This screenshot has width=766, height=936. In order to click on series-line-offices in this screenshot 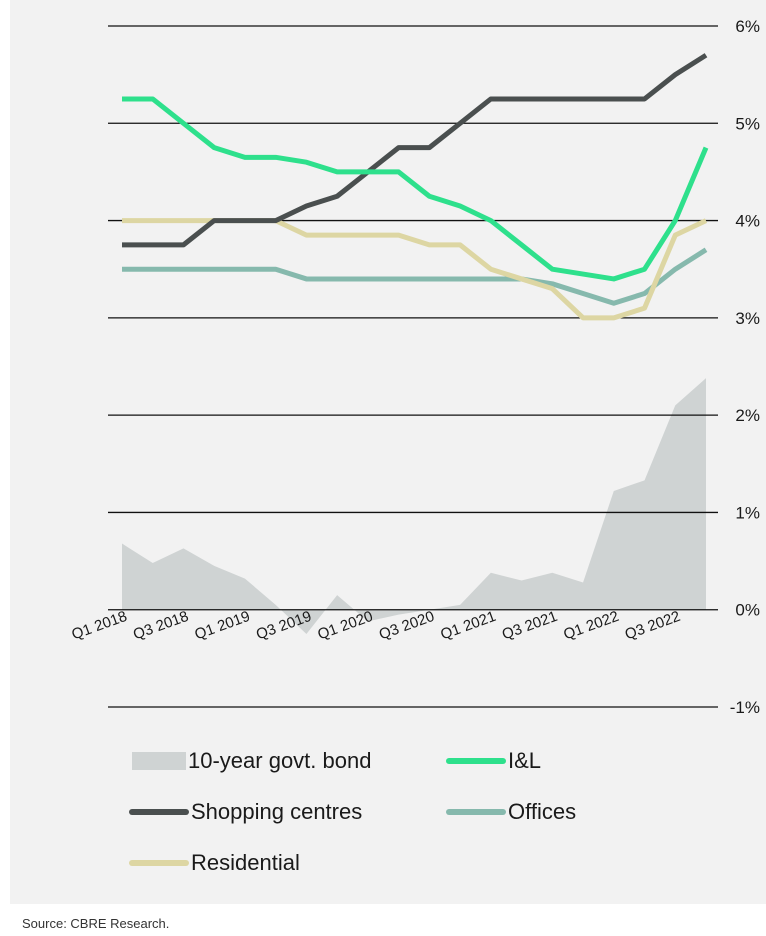, I will do `click(415, 276)`.